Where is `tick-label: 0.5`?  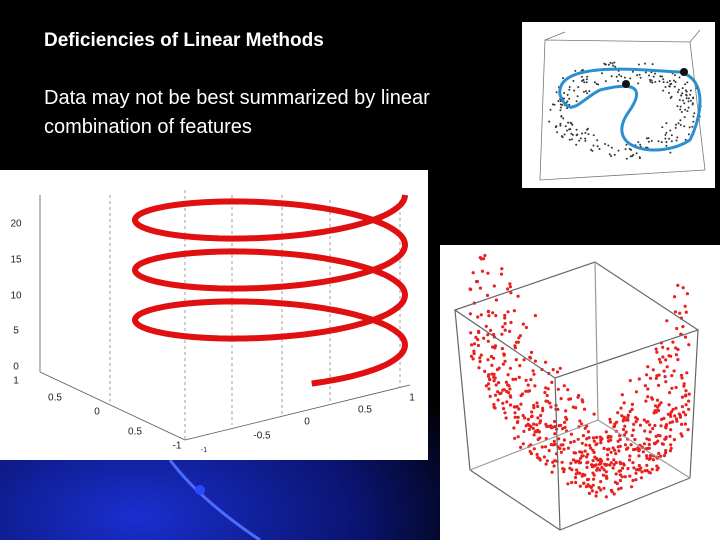
tick-label: 0.5 is located at coordinates (365, 410).